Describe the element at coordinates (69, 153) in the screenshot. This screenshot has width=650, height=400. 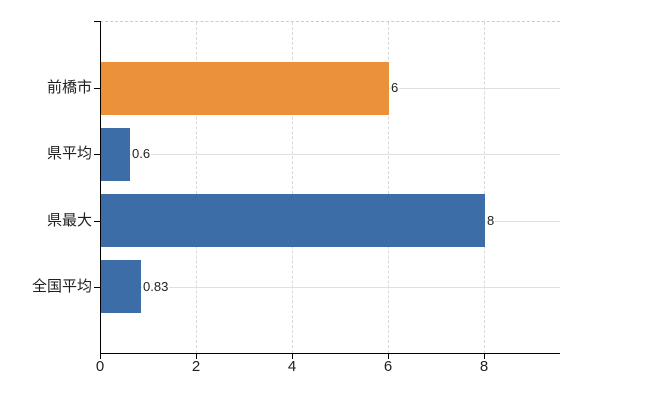
I see `category-label: 県平均` at that location.